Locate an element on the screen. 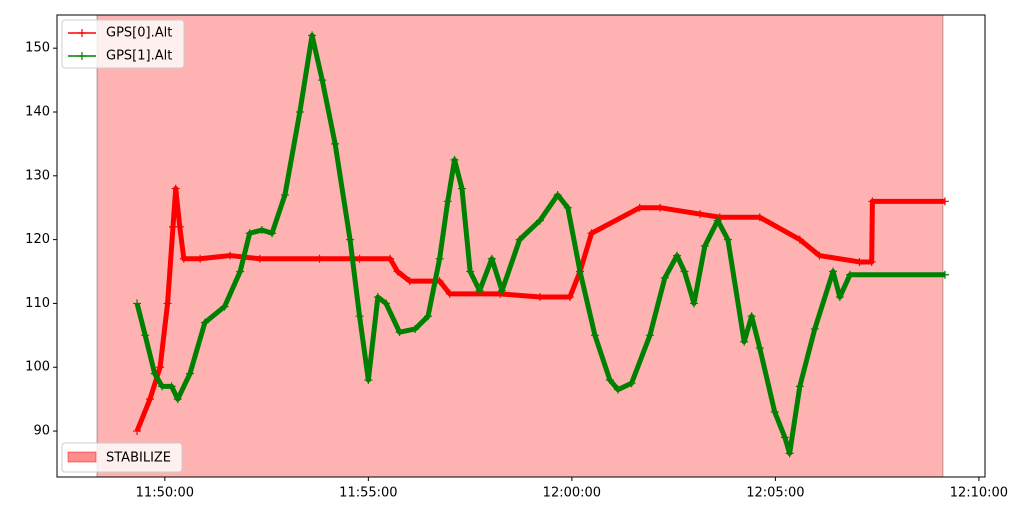  legend-box is located at coordinates (122, 457).